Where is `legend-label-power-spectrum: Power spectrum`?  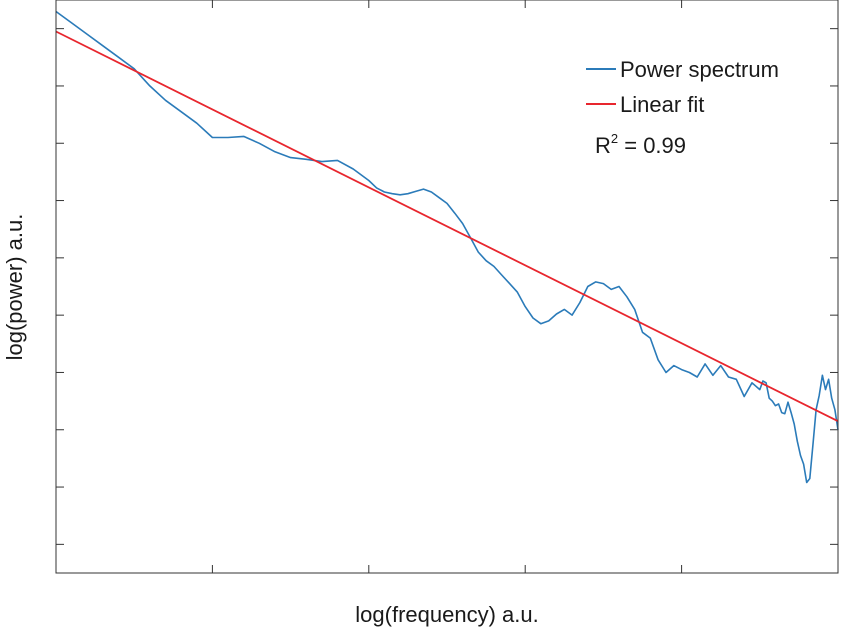 legend-label-power-spectrum: Power spectrum is located at coordinates (699, 69).